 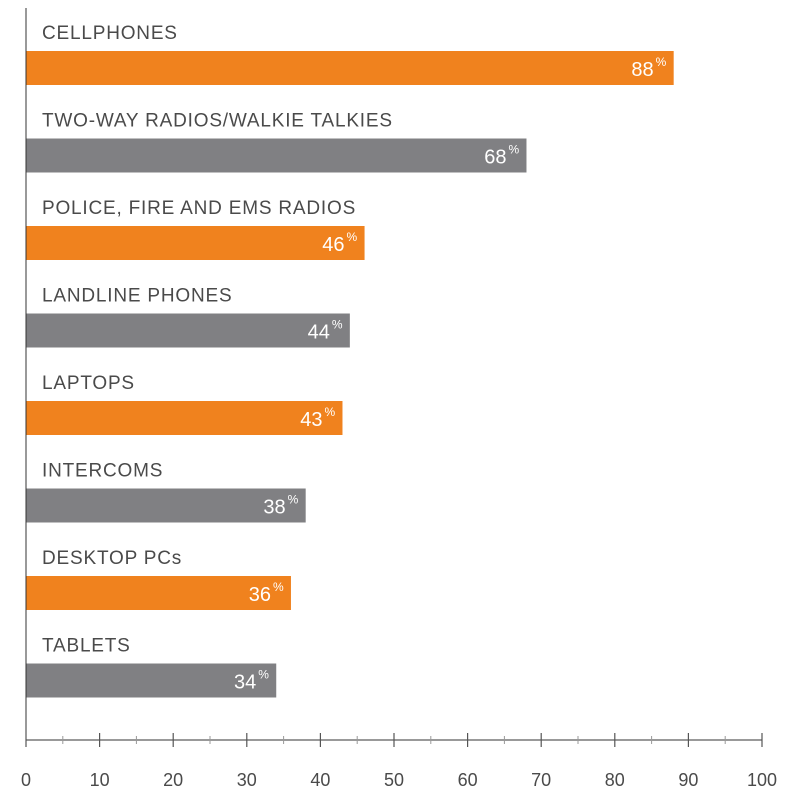 I want to click on data-label: 88, so click(x=642, y=70).